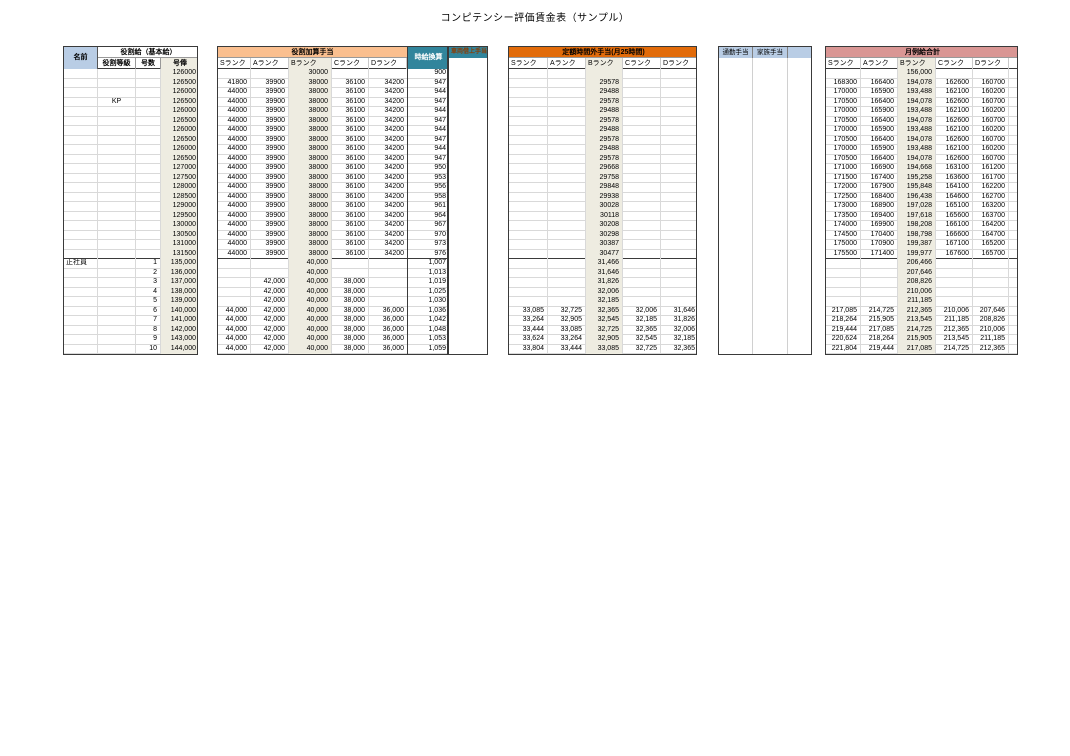 Image resolution: width=1070 pixels, height=756 pixels. I want to click on table-cell: 137,000, so click(179, 283).